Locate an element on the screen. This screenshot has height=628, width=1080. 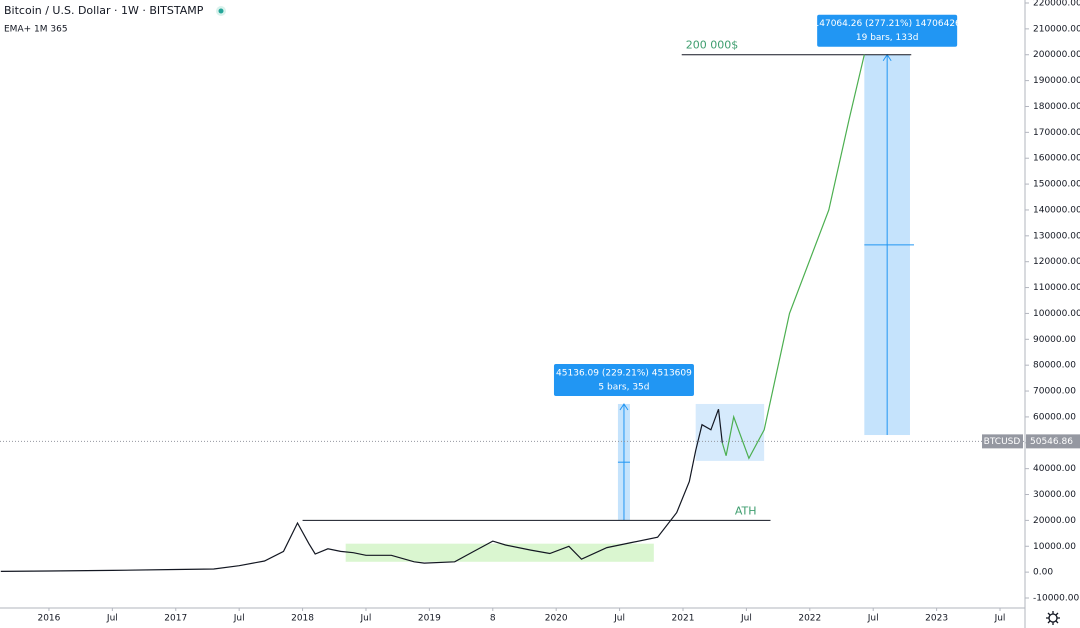
last-price-name-box is located at coordinates (1002, 441).